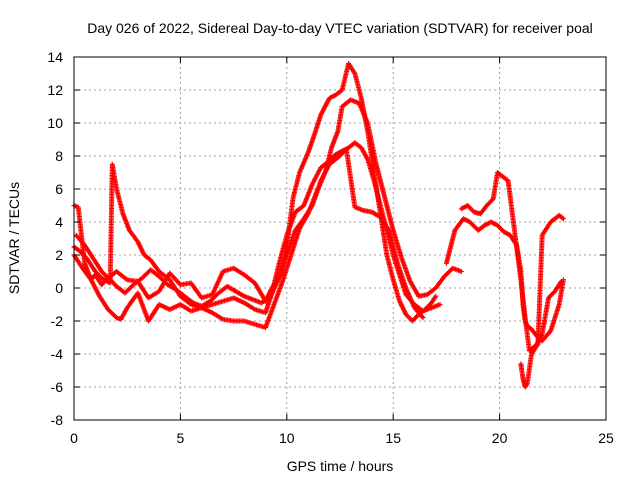  Describe the element at coordinates (606, 438) in the screenshot. I see `x-tick-label: 25` at that location.